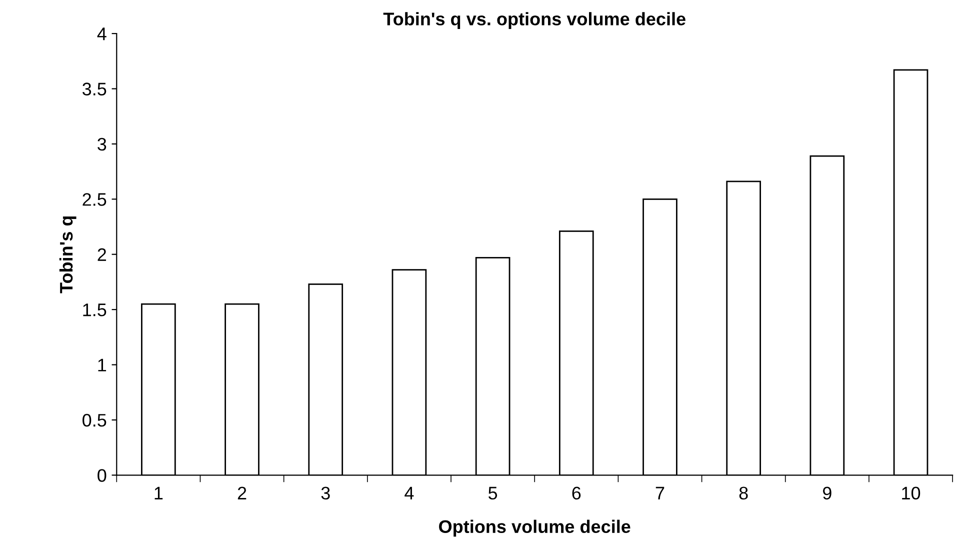  What do you see at coordinates (94, 420) in the screenshot?
I see `y-tick-label: 0.5` at bounding box center [94, 420].